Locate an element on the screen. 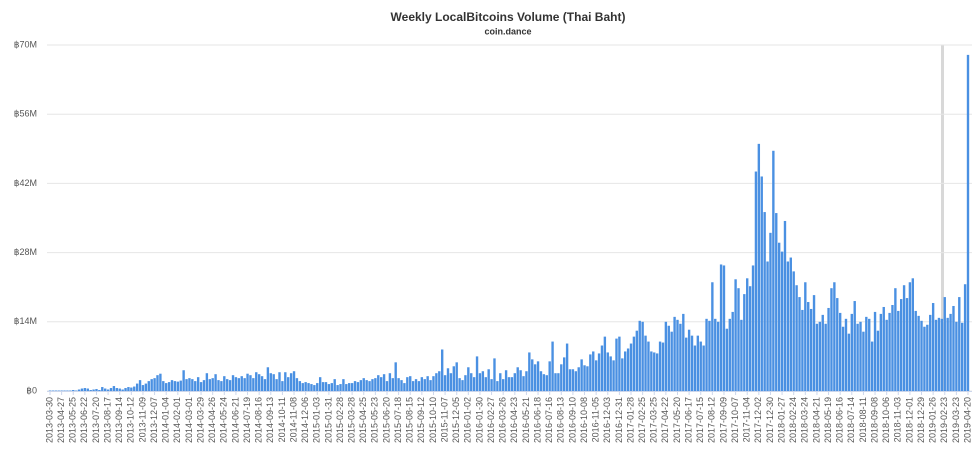 This screenshot has height=456, width=980. x-tick-label: 2013-11-09 is located at coordinates (142, 419).